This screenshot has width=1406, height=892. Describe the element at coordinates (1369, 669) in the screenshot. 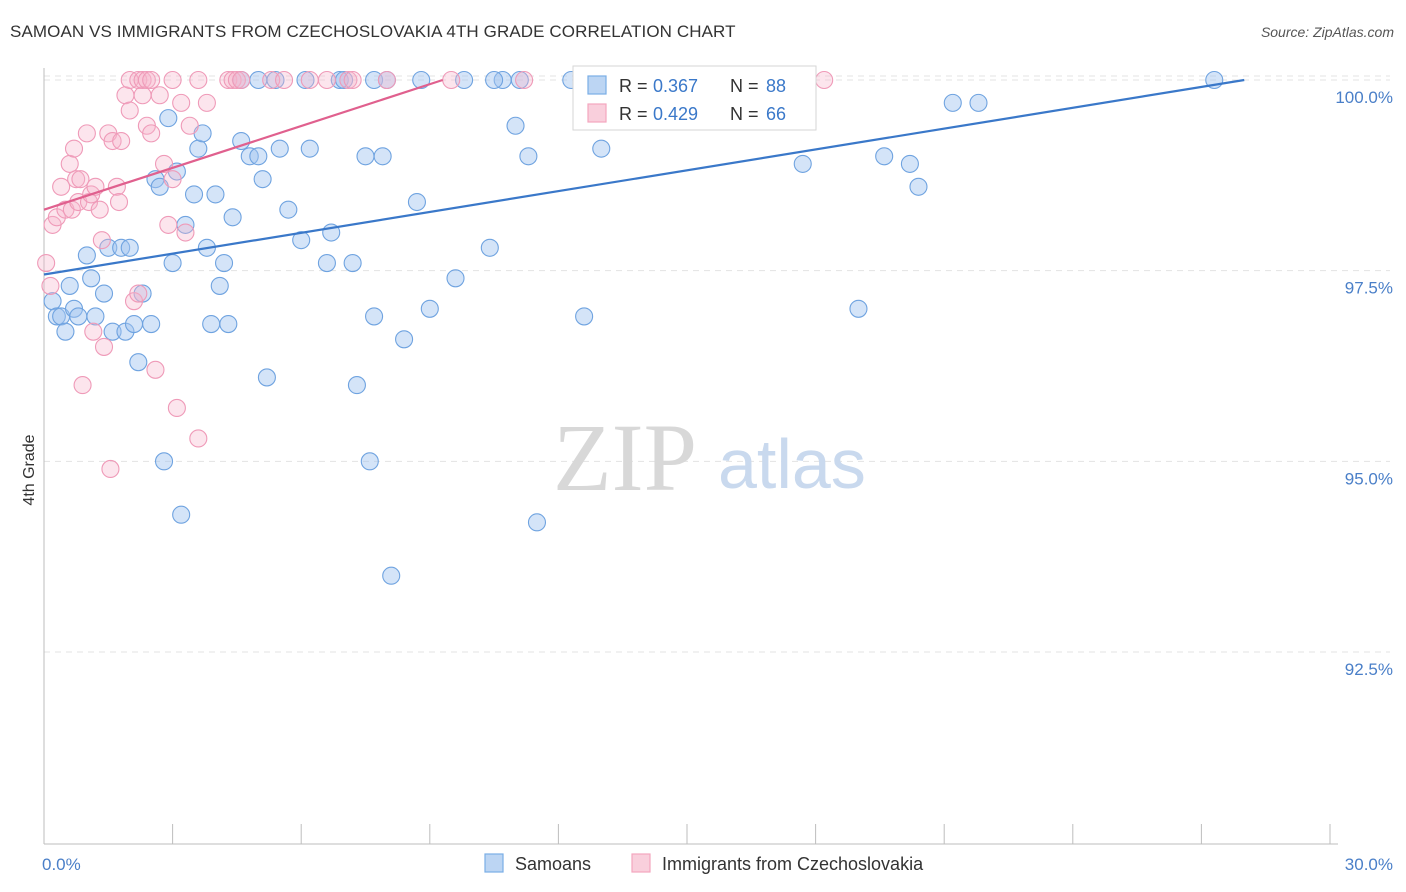

I see `y-tick-label-0: 92.5%` at that location.